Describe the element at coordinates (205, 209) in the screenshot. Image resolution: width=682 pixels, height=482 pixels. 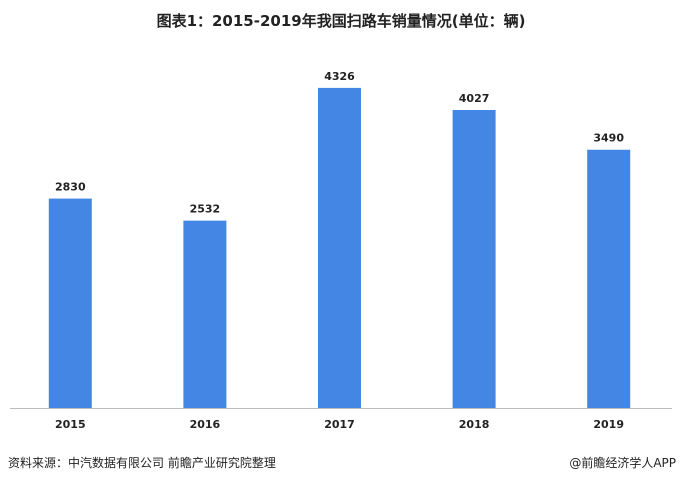
I see `data-label: 2532` at that location.